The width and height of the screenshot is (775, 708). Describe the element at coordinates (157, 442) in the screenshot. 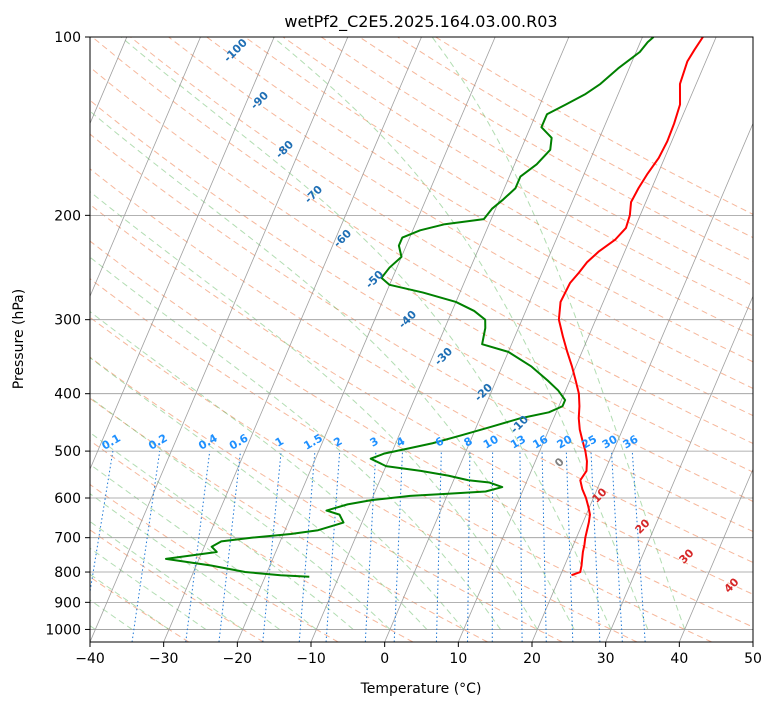

I see `mixing-ratio-label: 0.2` at that location.